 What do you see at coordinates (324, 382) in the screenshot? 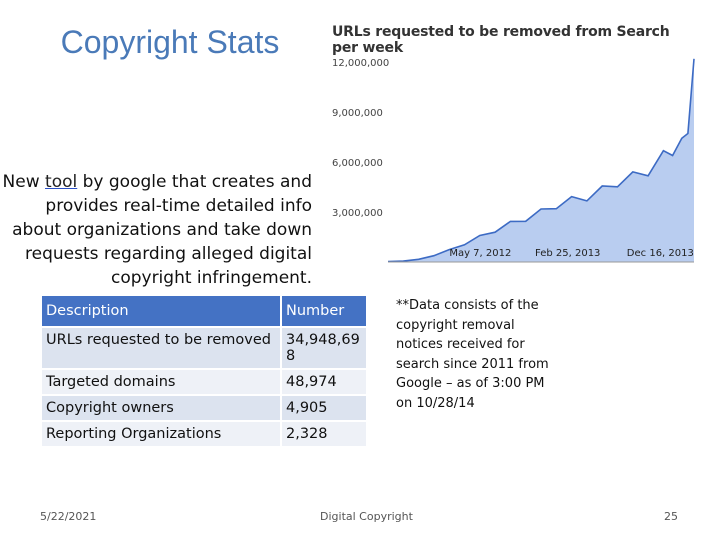
I see `row-number: 48,974` at bounding box center [324, 382].